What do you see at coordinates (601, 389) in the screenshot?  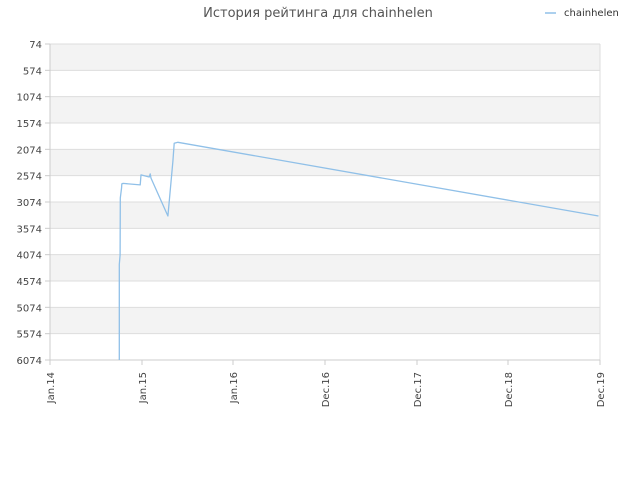 I see `x-tick-label: Dec.19` at bounding box center [601, 389].